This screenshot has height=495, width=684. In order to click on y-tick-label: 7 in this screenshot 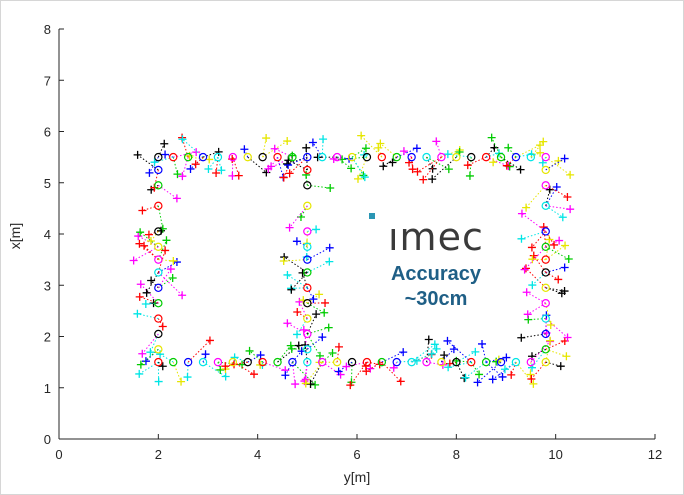, I will do `click(47, 80)`.